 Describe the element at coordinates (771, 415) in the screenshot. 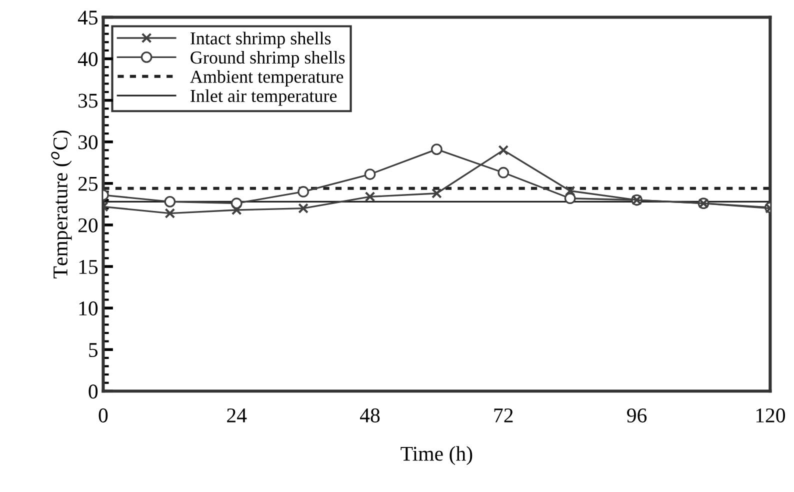

I see `x-tick-label: 120` at that location.